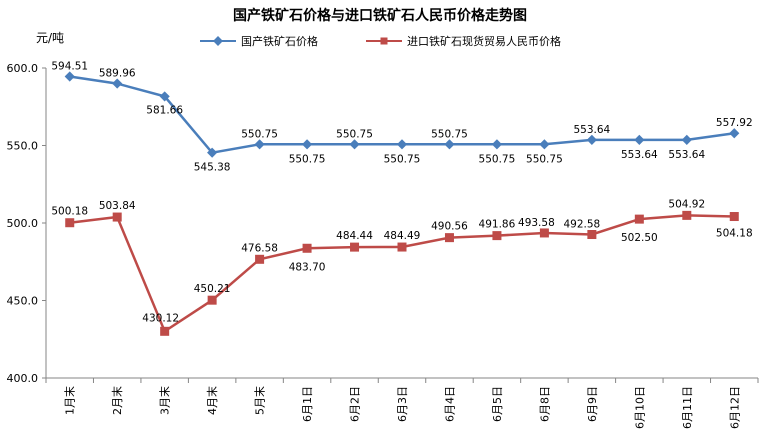 The height and width of the screenshot is (443, 760). What do you see at coordinates (307, 404) in the screenshot?
I see `x-tick-label: 6月1日` at bounding box center [307, 404].